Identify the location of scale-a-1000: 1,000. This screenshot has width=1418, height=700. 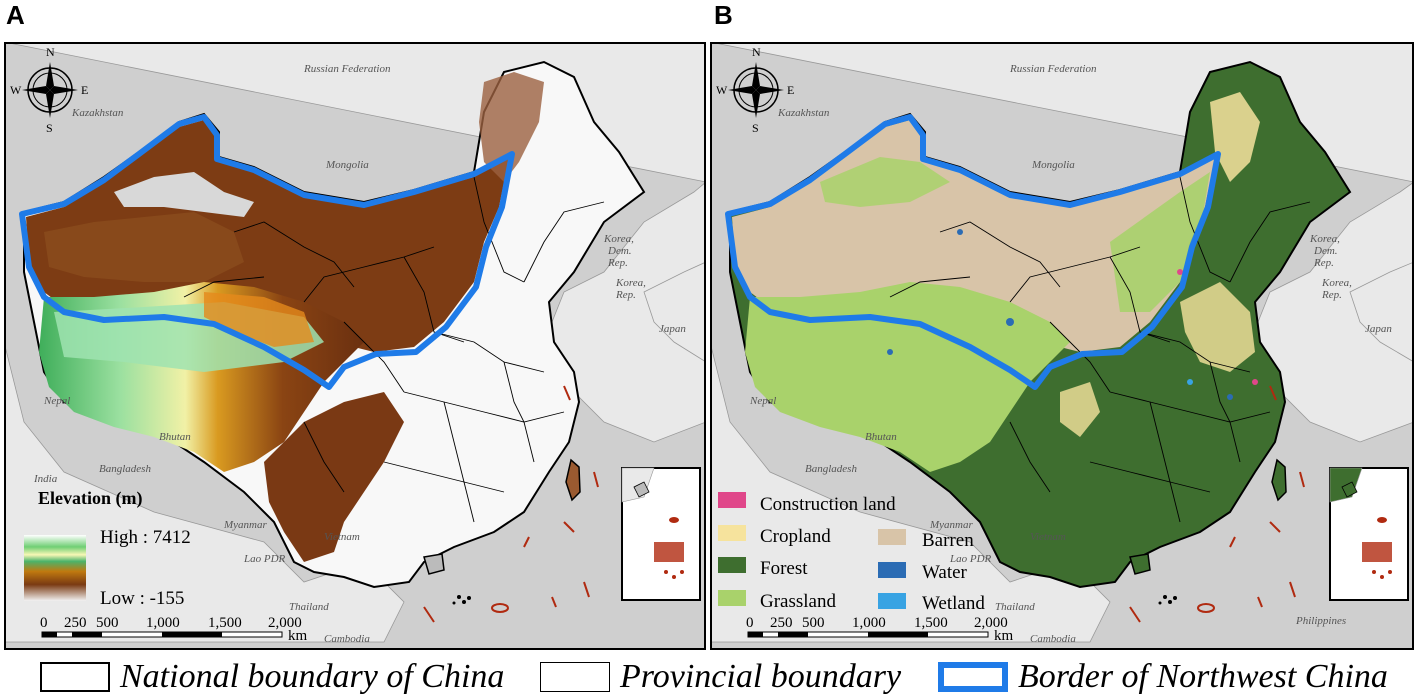
(163, 623).